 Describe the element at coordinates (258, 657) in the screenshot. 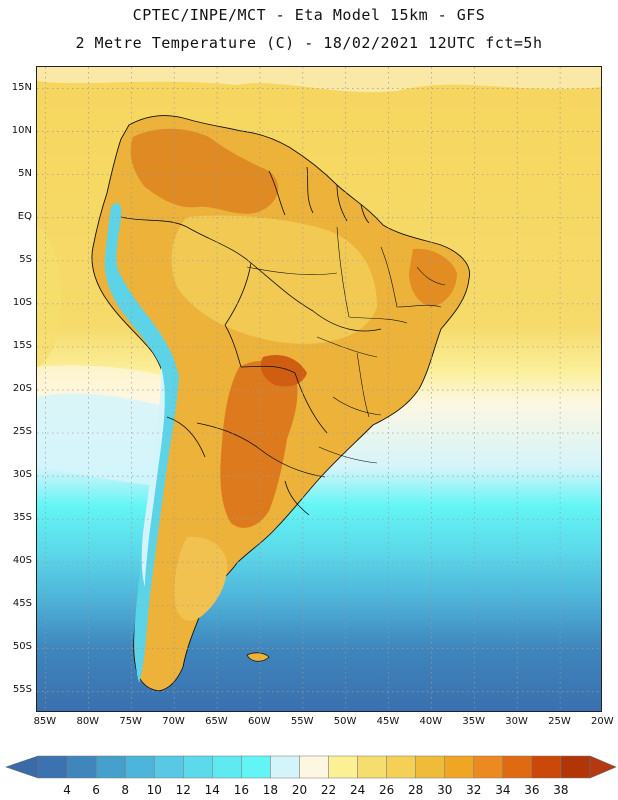

I see `falkland-islands` at that location.